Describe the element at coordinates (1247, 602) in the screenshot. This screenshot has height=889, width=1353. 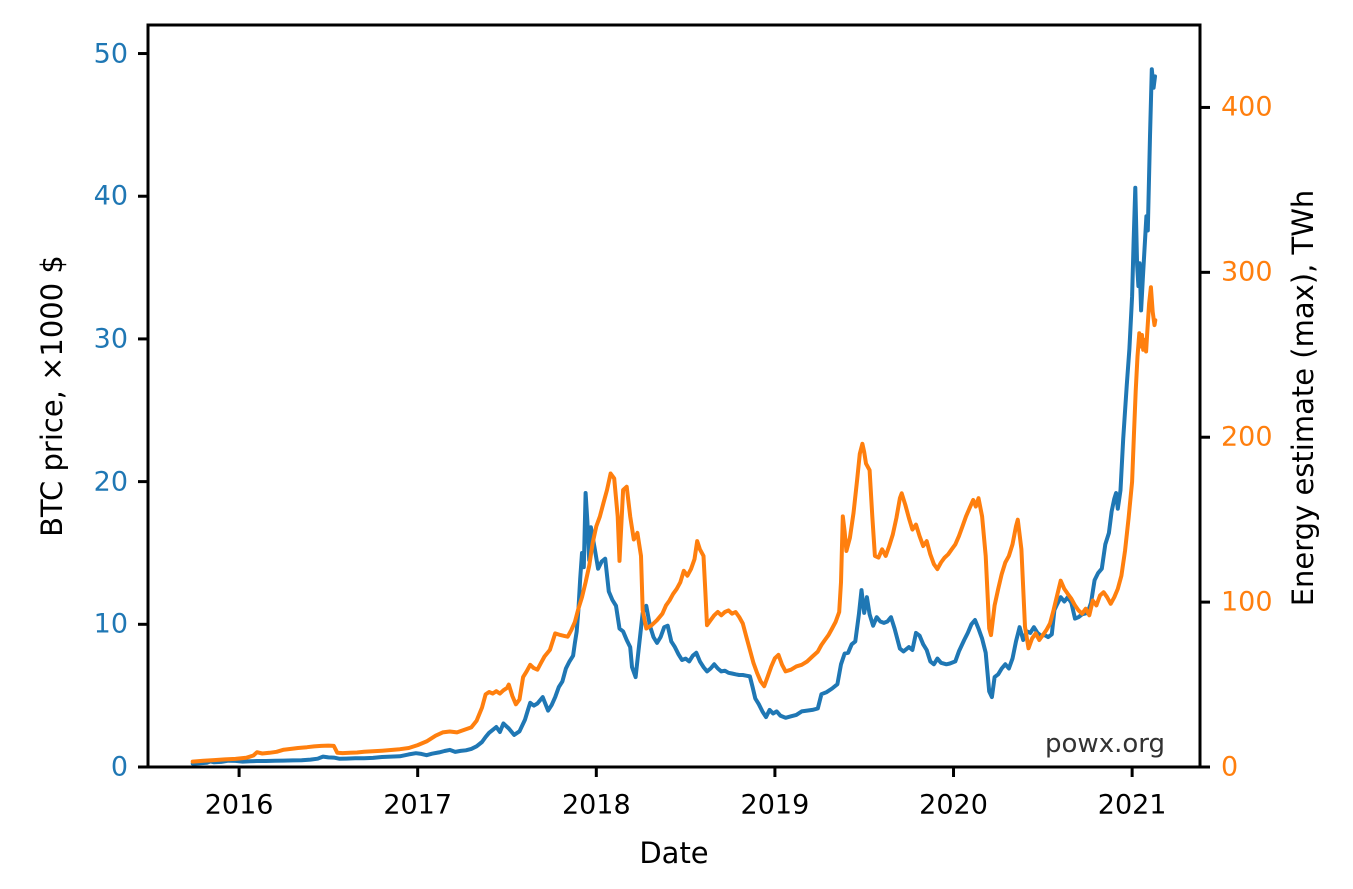
I see `y-right-tick-label: 100` at that location.